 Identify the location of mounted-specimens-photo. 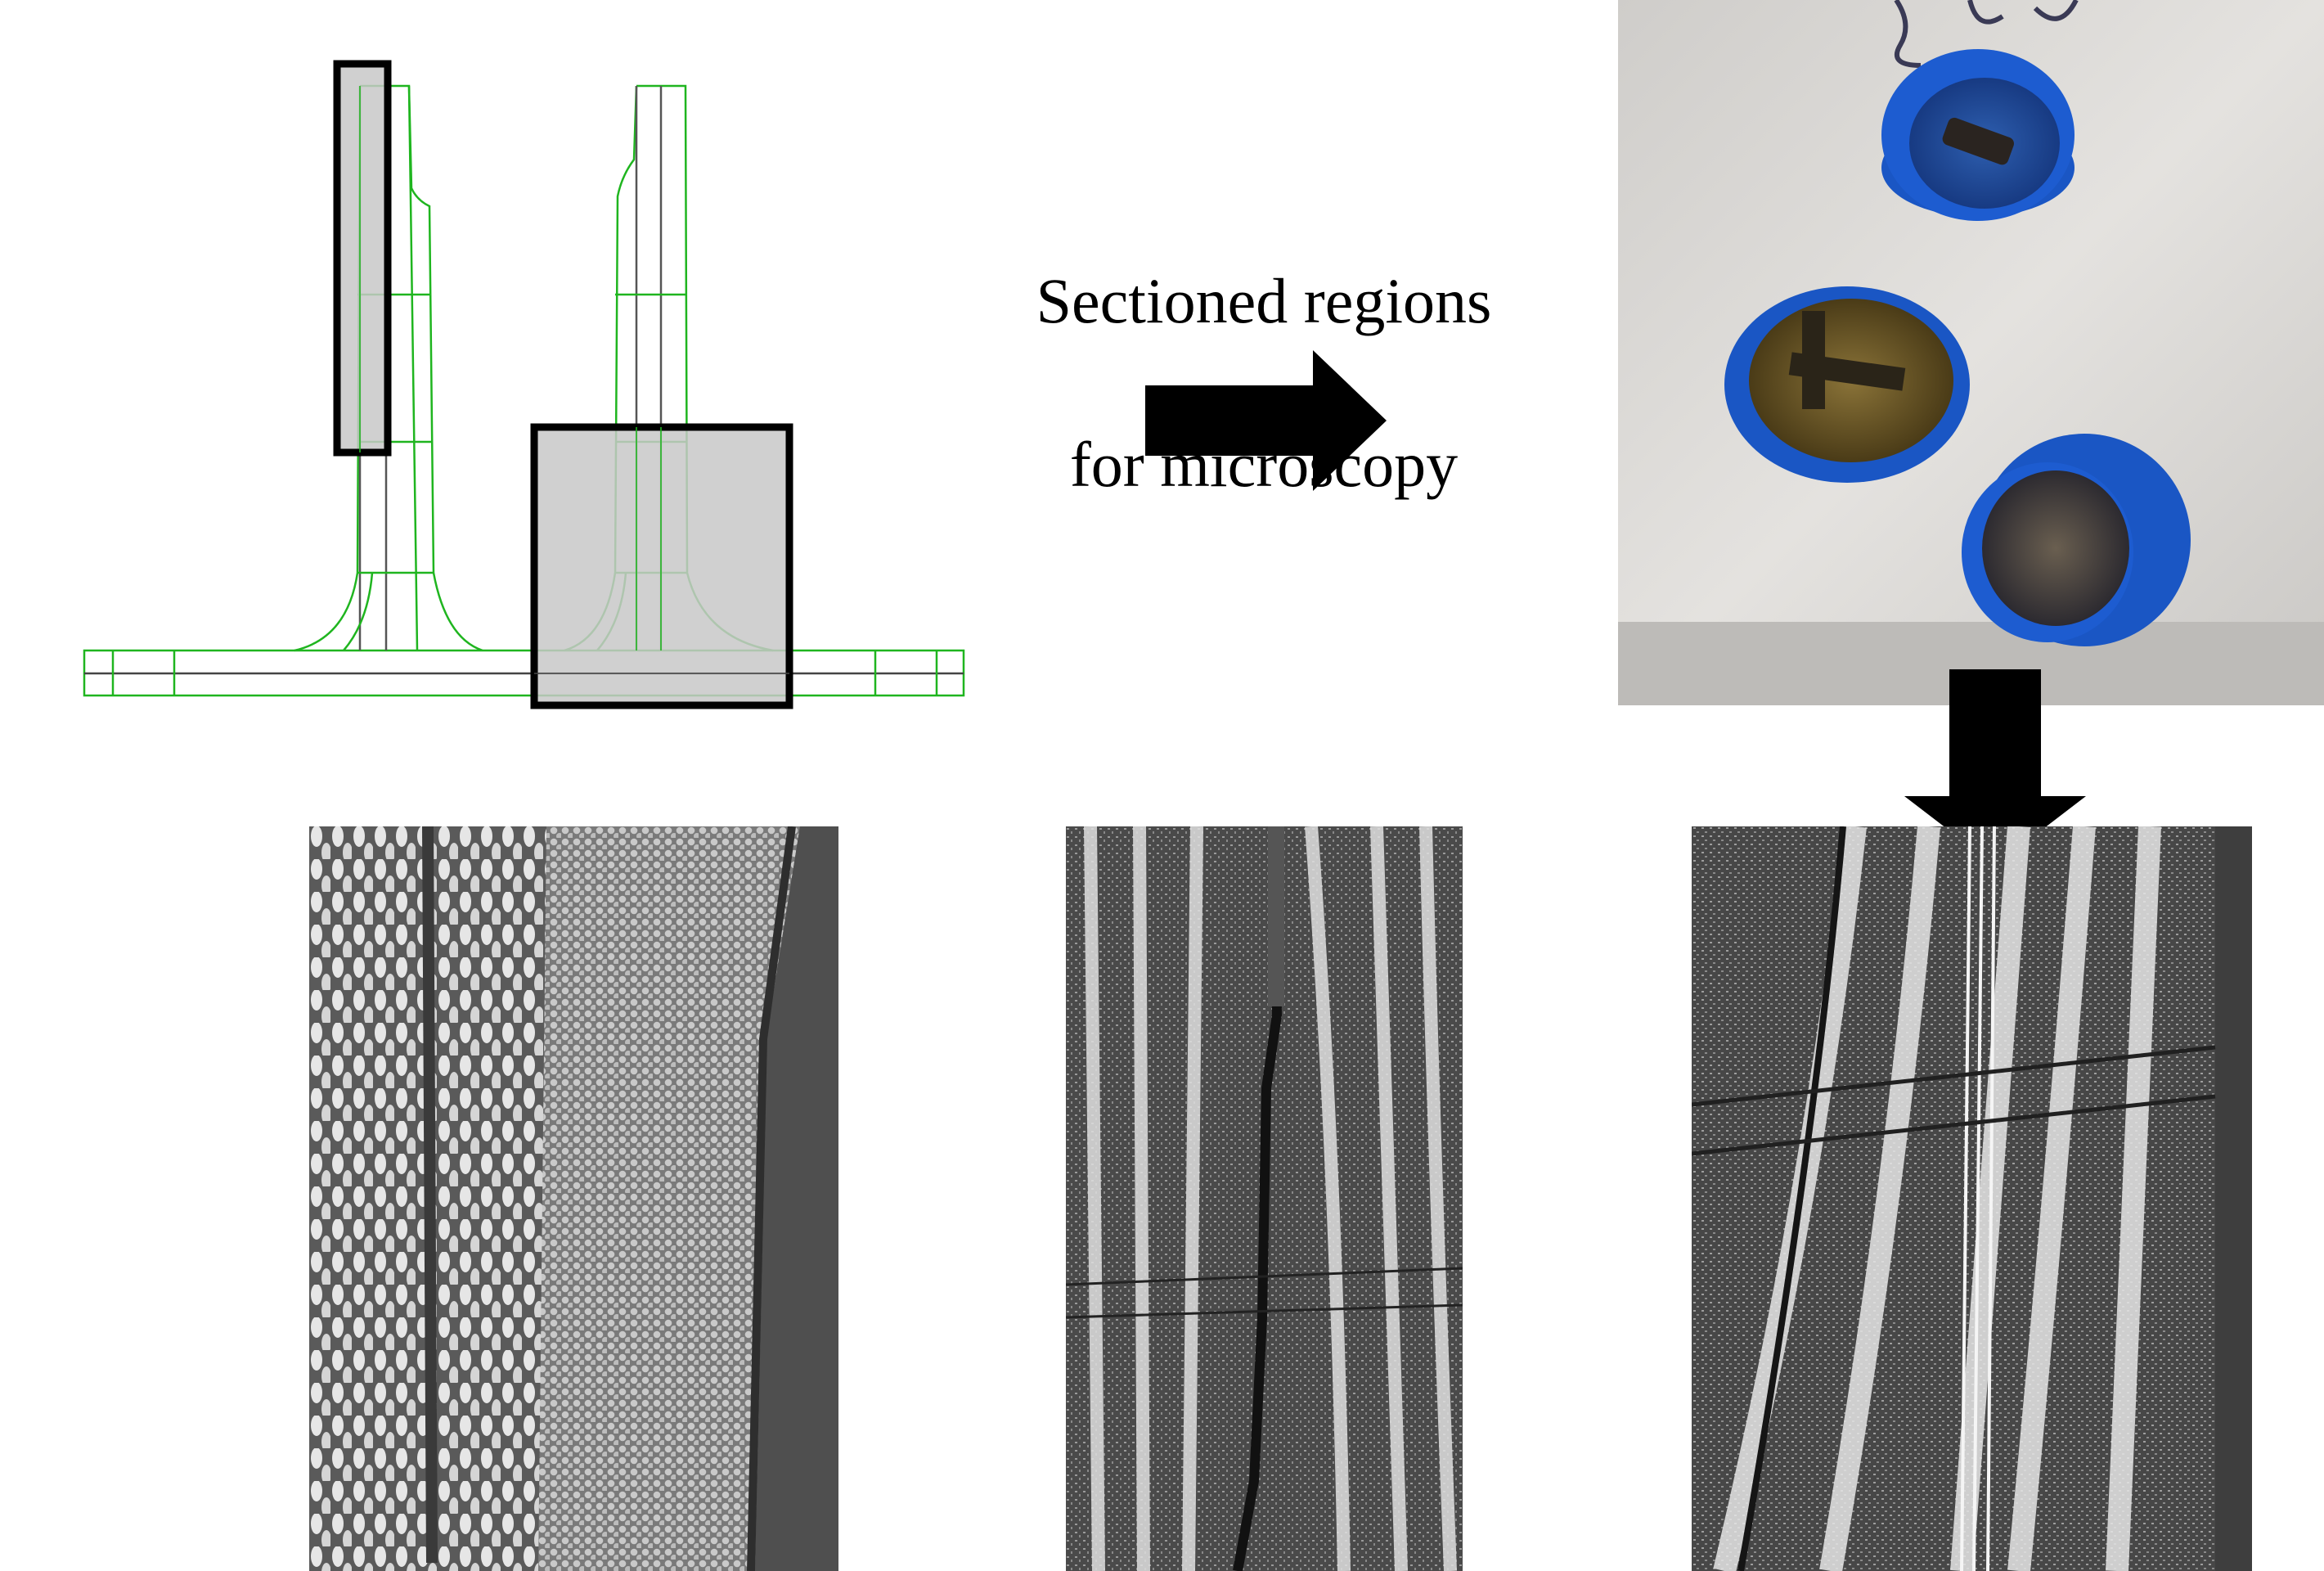
(1971, 352).